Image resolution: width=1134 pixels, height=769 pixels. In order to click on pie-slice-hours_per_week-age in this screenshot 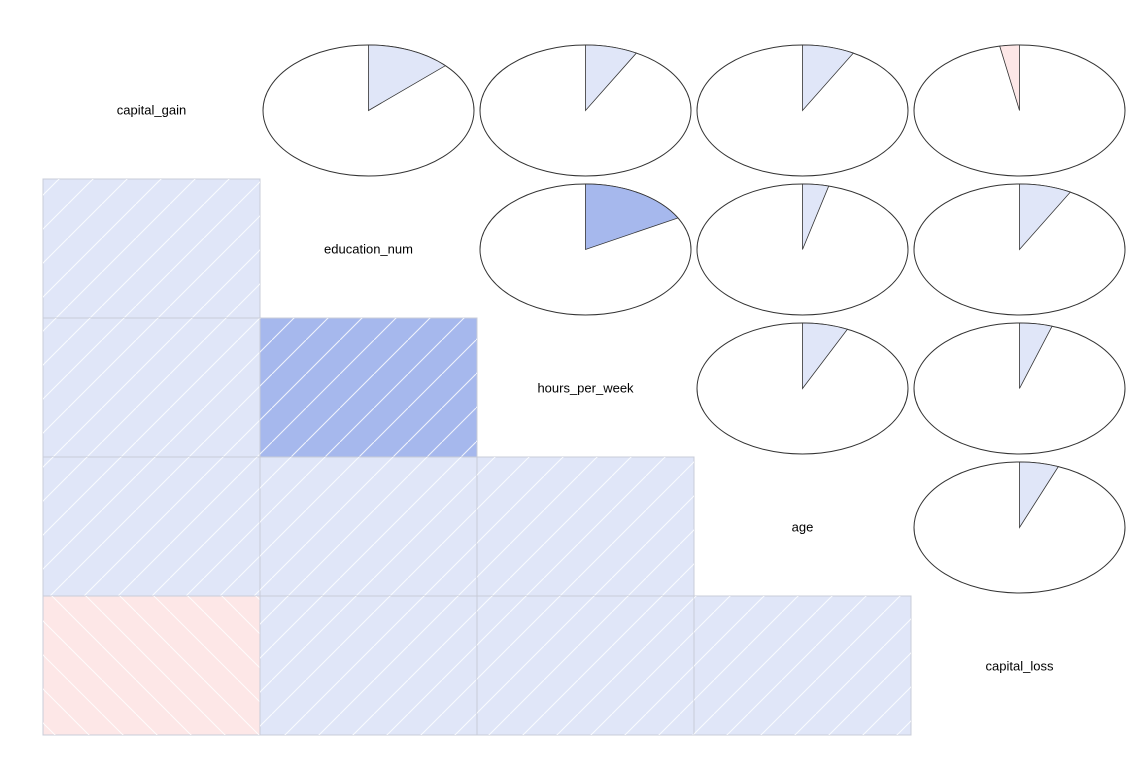, I will do `click(825, 356)`.